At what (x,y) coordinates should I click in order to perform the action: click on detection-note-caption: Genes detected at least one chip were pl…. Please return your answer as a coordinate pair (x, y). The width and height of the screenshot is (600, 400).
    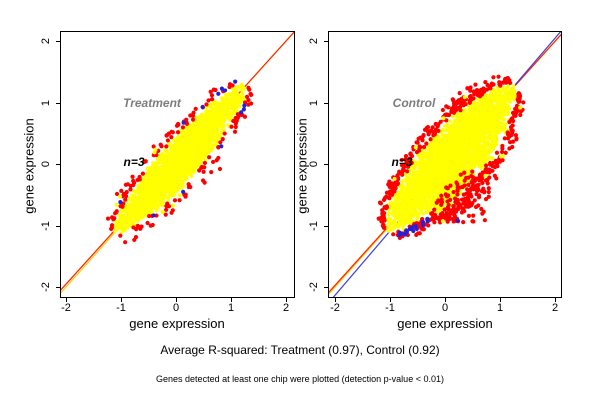
    Looking at the image, I should click on (300, 379).